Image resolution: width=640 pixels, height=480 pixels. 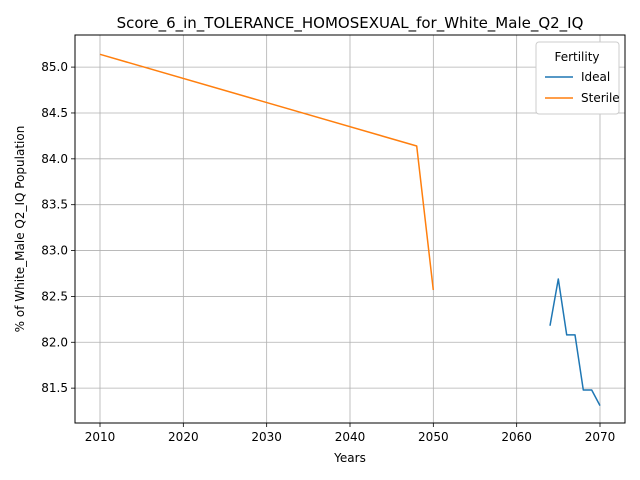 I want to click on y-tick-label: 84.5, so click(x=54, y=113).